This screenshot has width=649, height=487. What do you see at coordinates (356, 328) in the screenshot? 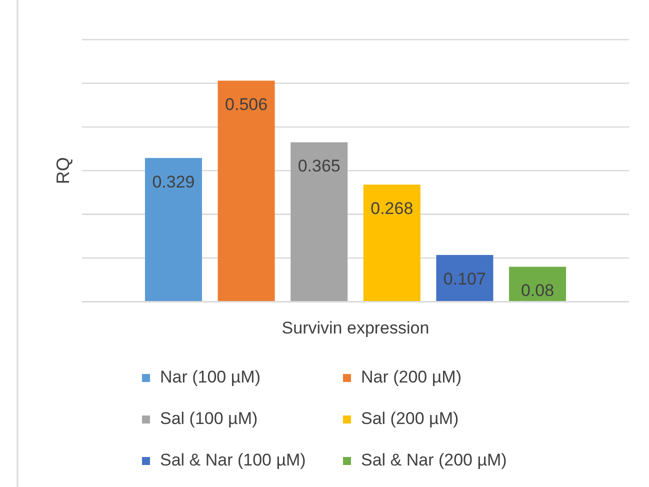
I see `x-axis-title: Survivin expression` at bounding box center [356, 328].